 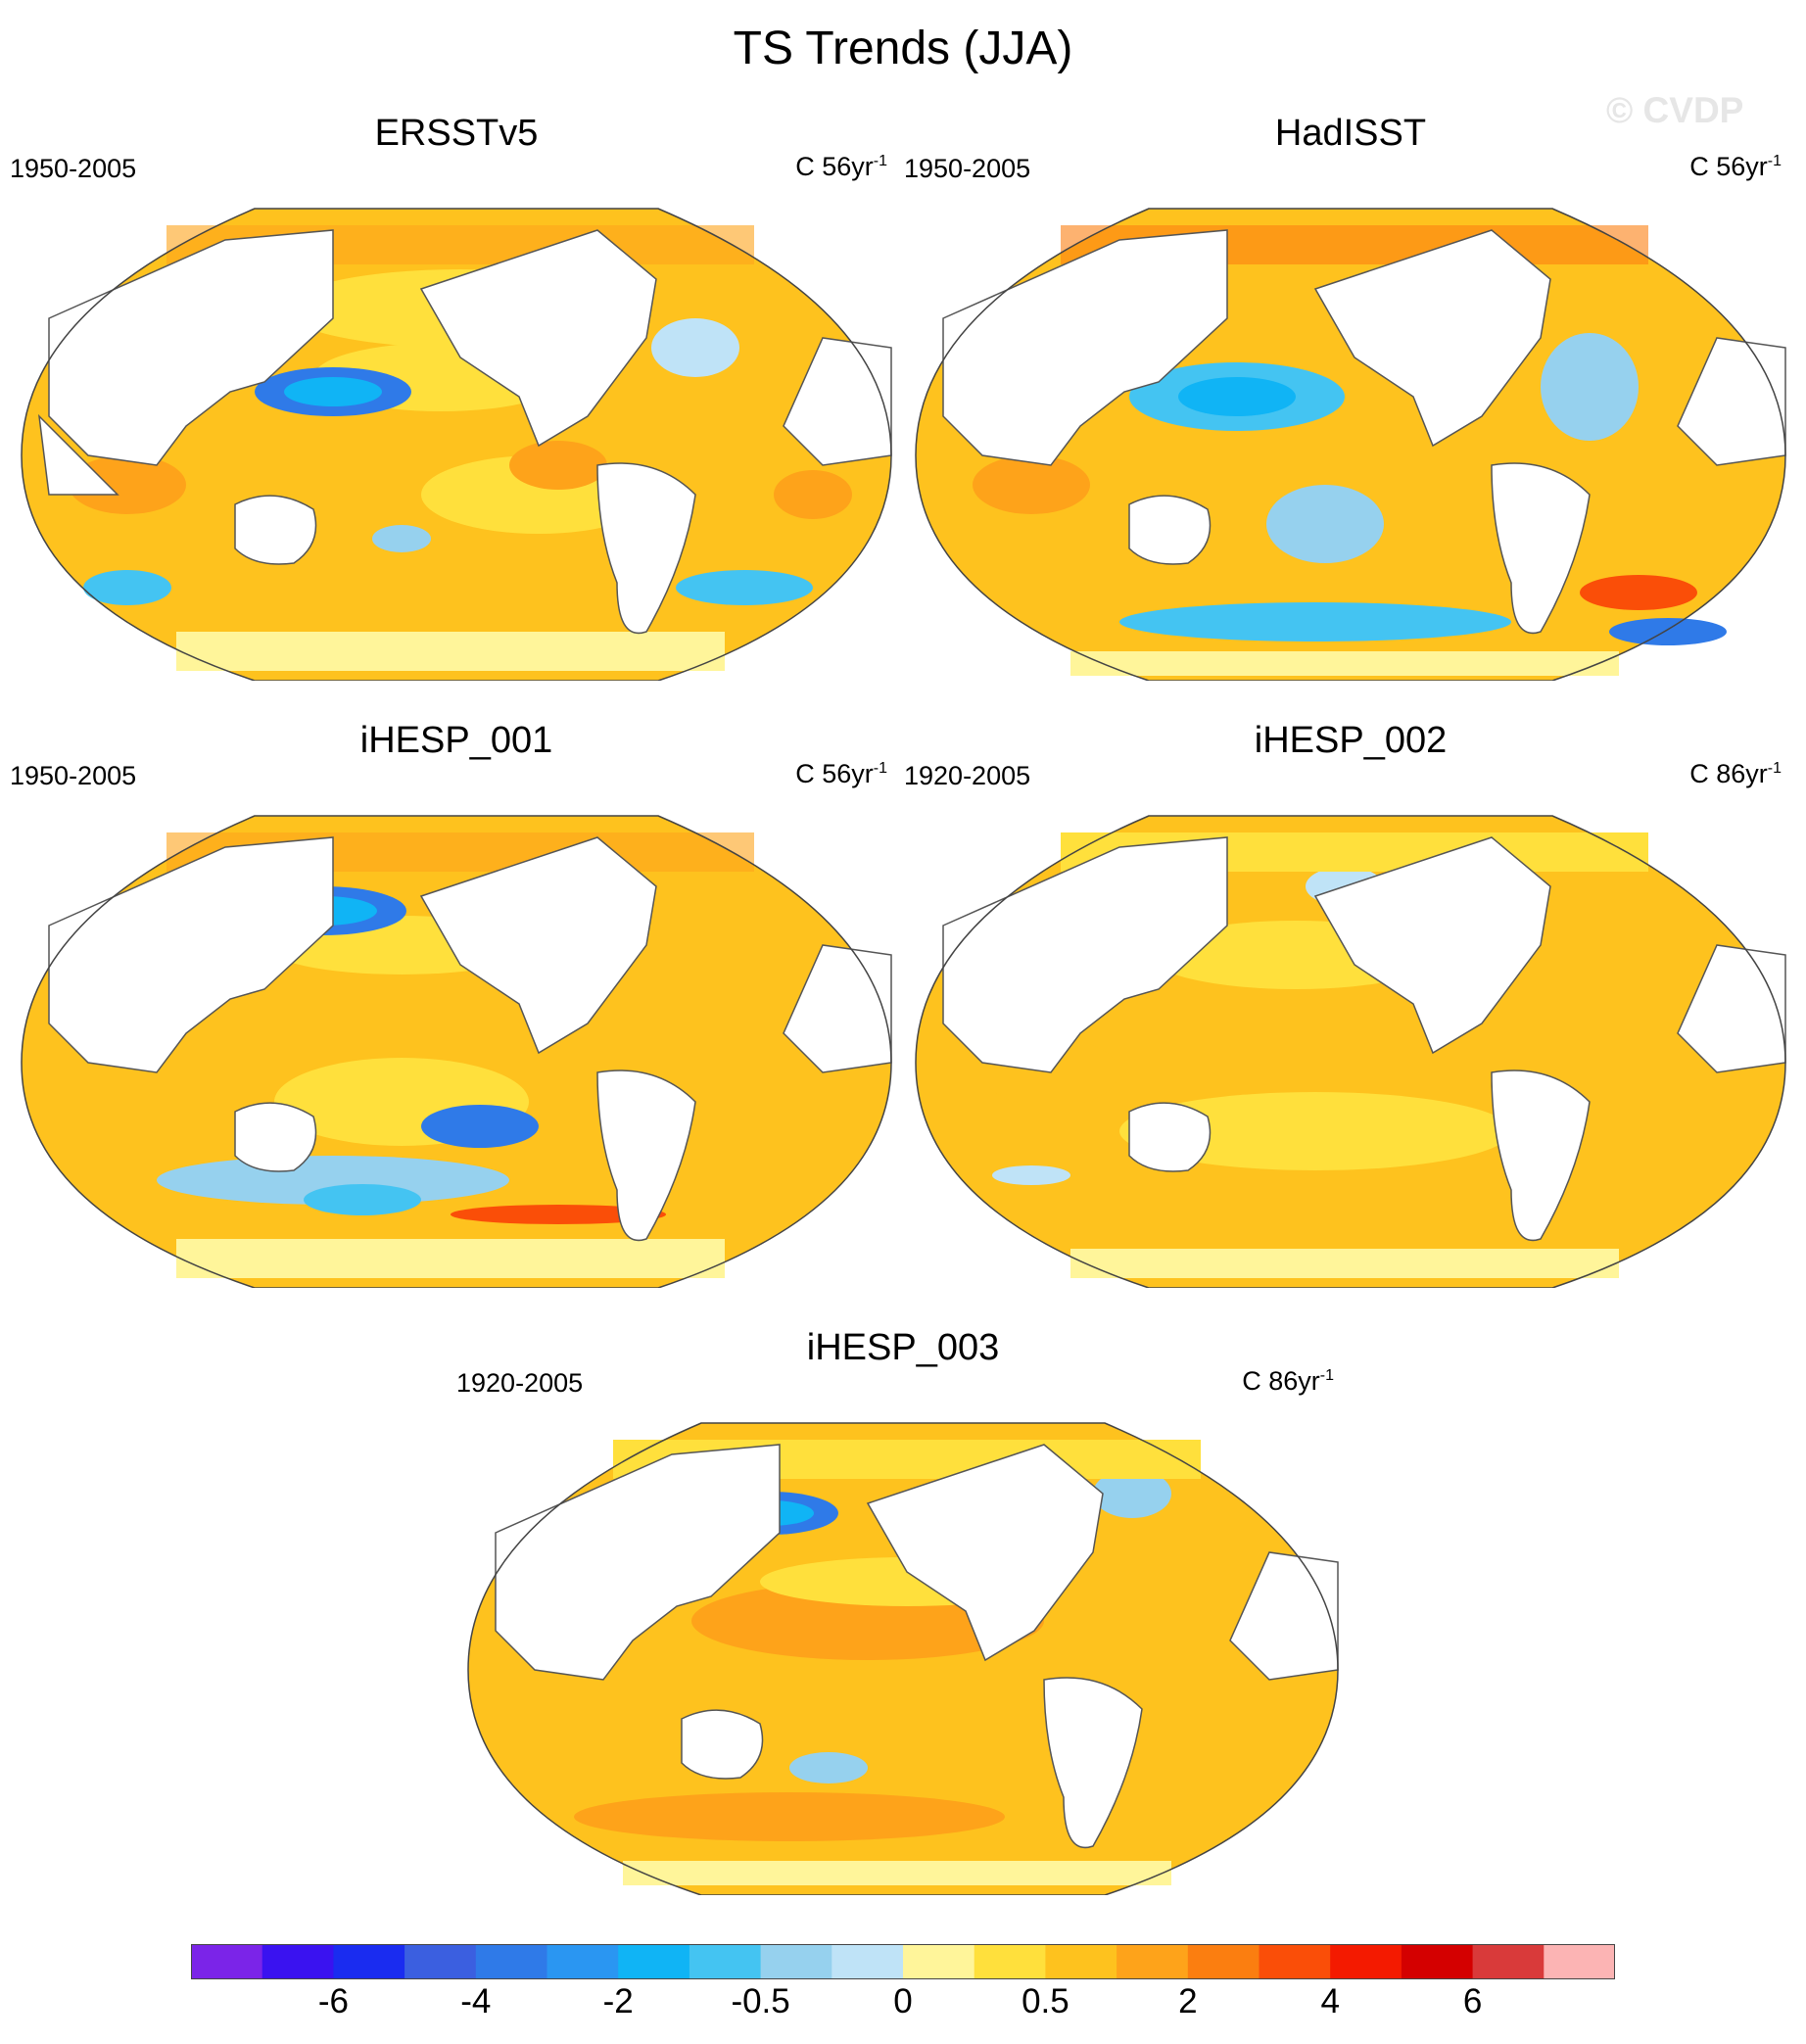 What do you see at coordinates (276, 530) in the screenshot?
I see `australia-shape` at bounding box center [276, 530].